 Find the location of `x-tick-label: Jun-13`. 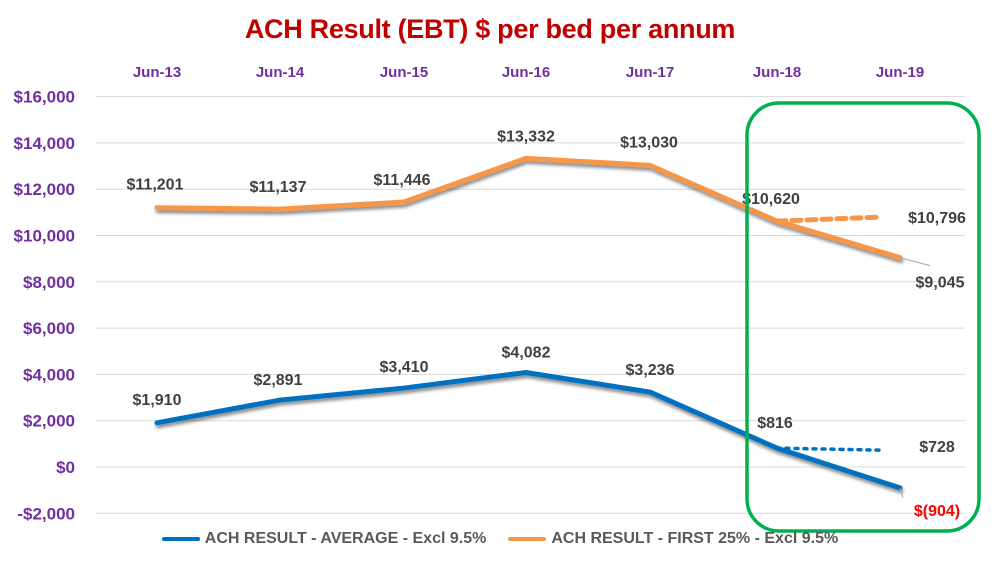

x-tick-label: Jun-13 is located at coordinates (157, 72).